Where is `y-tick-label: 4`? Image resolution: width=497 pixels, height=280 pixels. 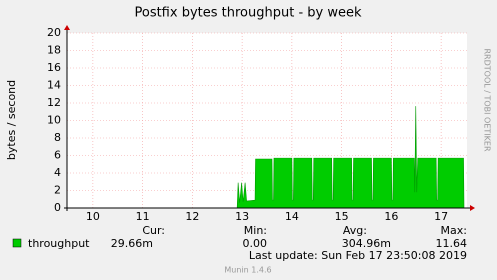 y-tick-label: 4 is located at coordinates (57, 172).